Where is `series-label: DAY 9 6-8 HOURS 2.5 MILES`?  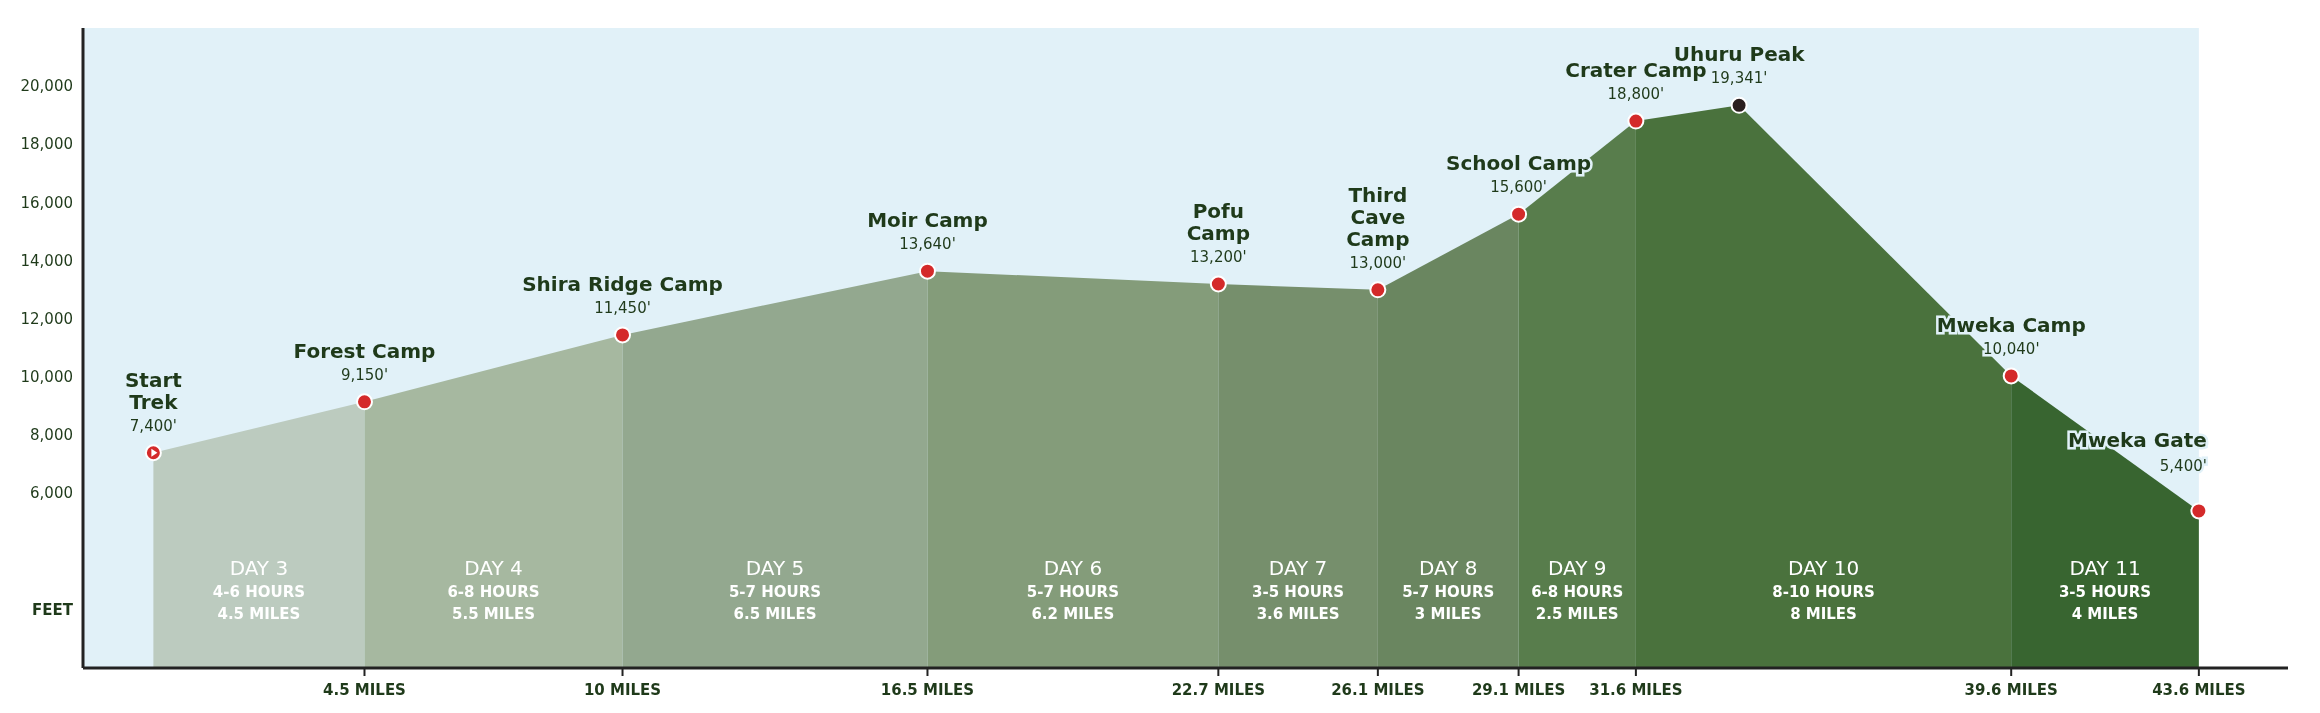 series-label: DAY 9 6-8 HOURS 2.5 MILES is located at coordinates (1577, 589).